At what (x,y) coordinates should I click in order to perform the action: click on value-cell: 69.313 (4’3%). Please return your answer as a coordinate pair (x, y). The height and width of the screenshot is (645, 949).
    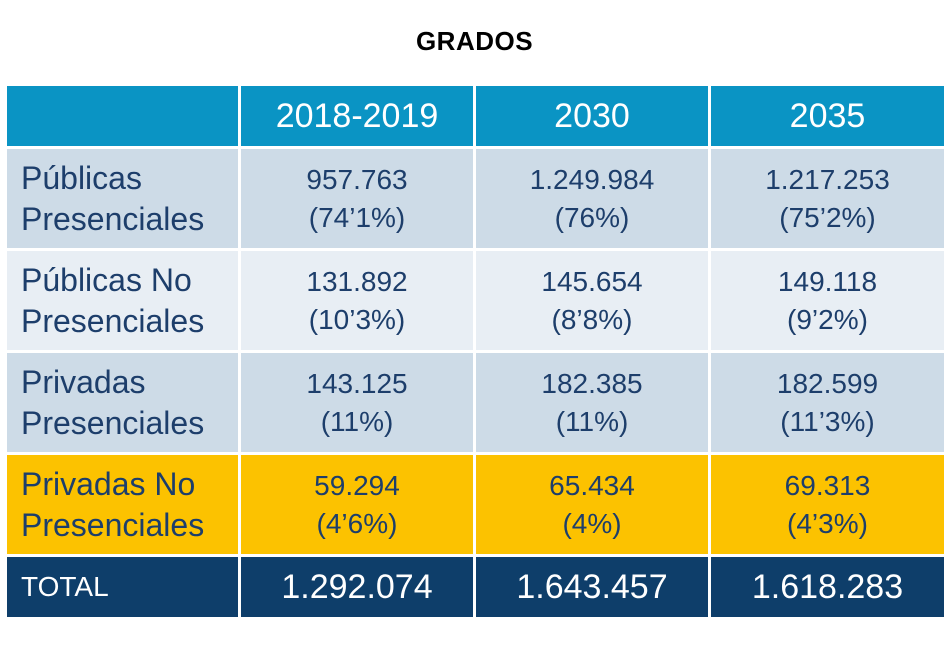
    Looking at the image, I should click on (827, 504).